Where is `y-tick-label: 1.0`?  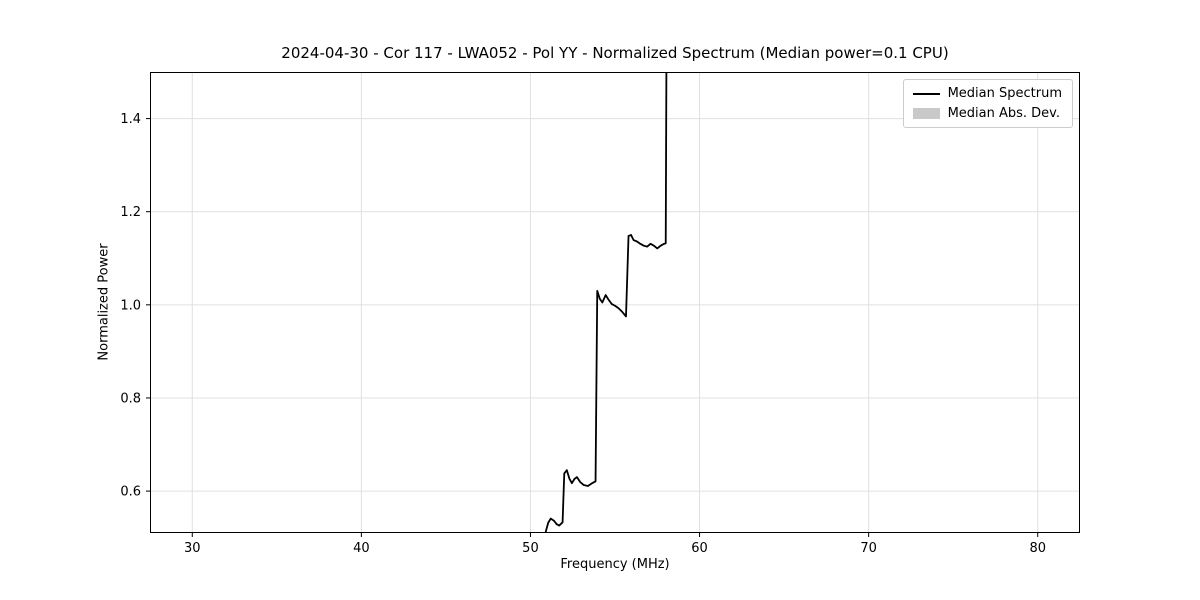
y-tick-label: 1.0 is located at coordinates (130, 305).